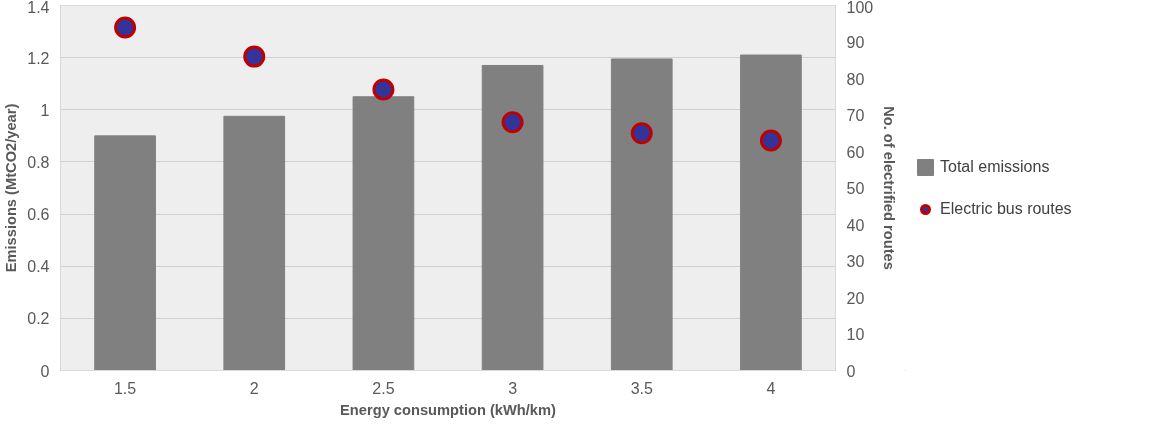 The image size is (1156, 428). What do you see at coordinates (45, 110) in the screenshot?
I see `y-tick-label: 1` at bounding box center [45, 110].